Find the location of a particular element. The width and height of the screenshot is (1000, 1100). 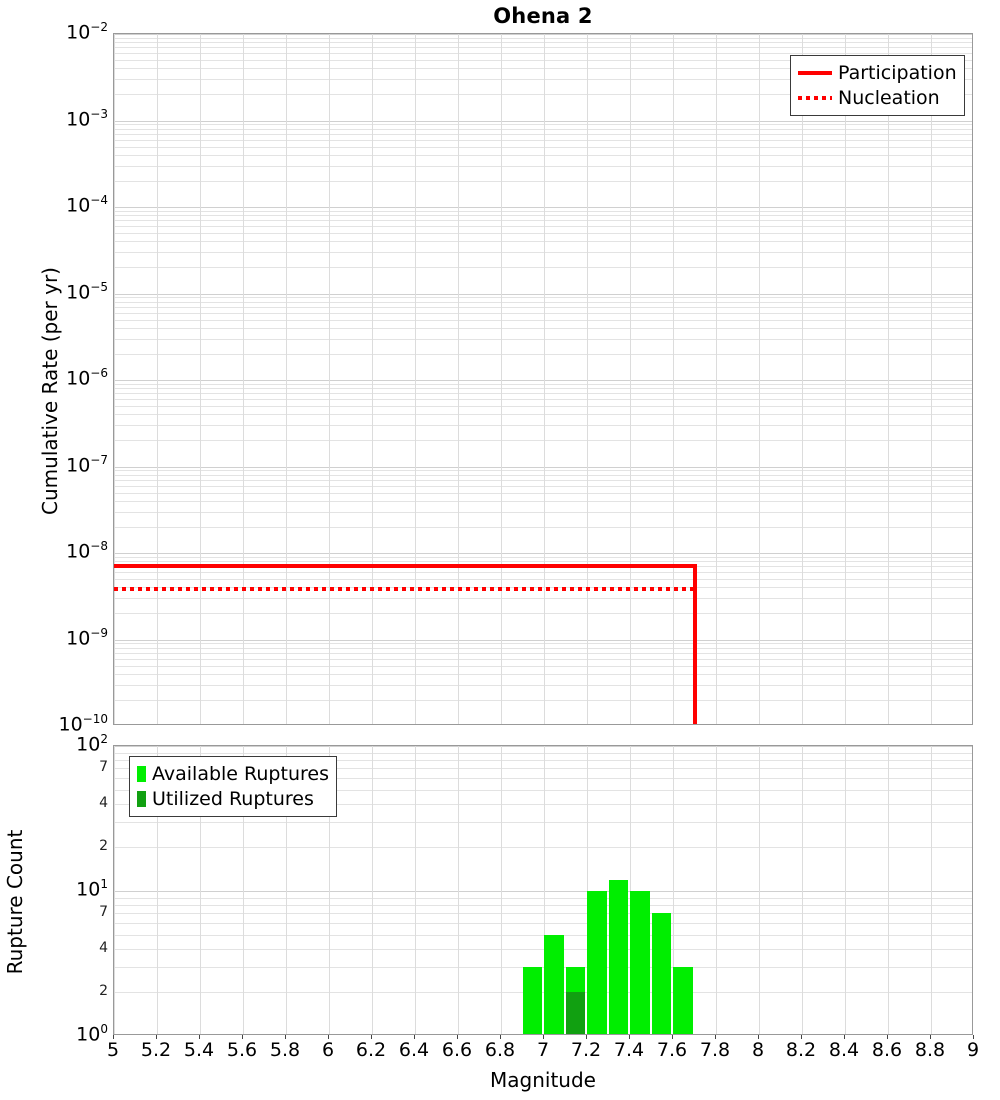

legend-label-utilized: Utilized Ruptures is located at coordinates (233, 798).